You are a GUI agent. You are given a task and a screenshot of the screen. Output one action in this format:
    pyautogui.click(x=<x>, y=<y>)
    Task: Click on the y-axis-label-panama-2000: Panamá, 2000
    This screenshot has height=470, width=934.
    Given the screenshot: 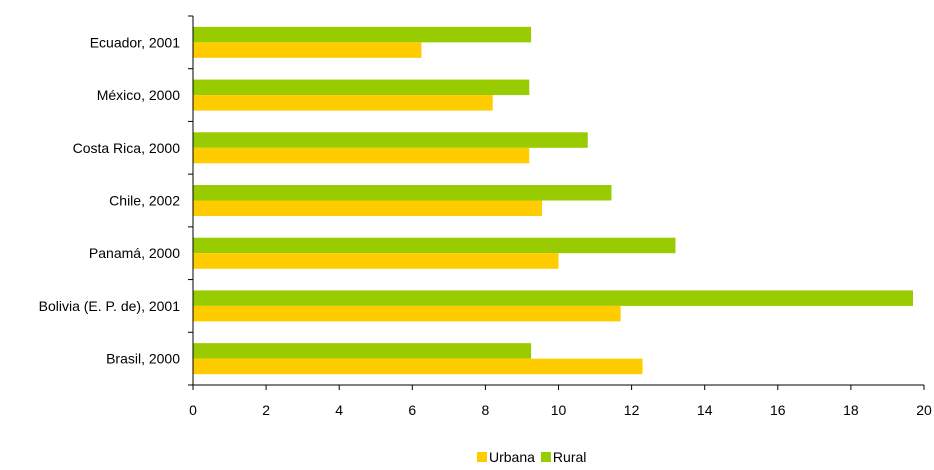 What is the action you would take?
    pyautogui.click(x=134, y=253)
    